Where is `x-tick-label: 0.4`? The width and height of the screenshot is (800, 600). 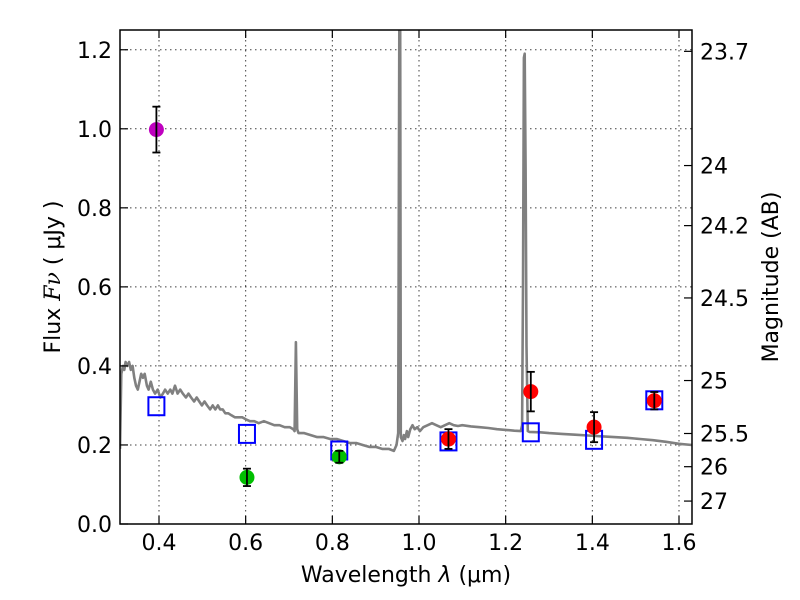 x-tick-label: 0.4 is located at coordinates (159, 543).